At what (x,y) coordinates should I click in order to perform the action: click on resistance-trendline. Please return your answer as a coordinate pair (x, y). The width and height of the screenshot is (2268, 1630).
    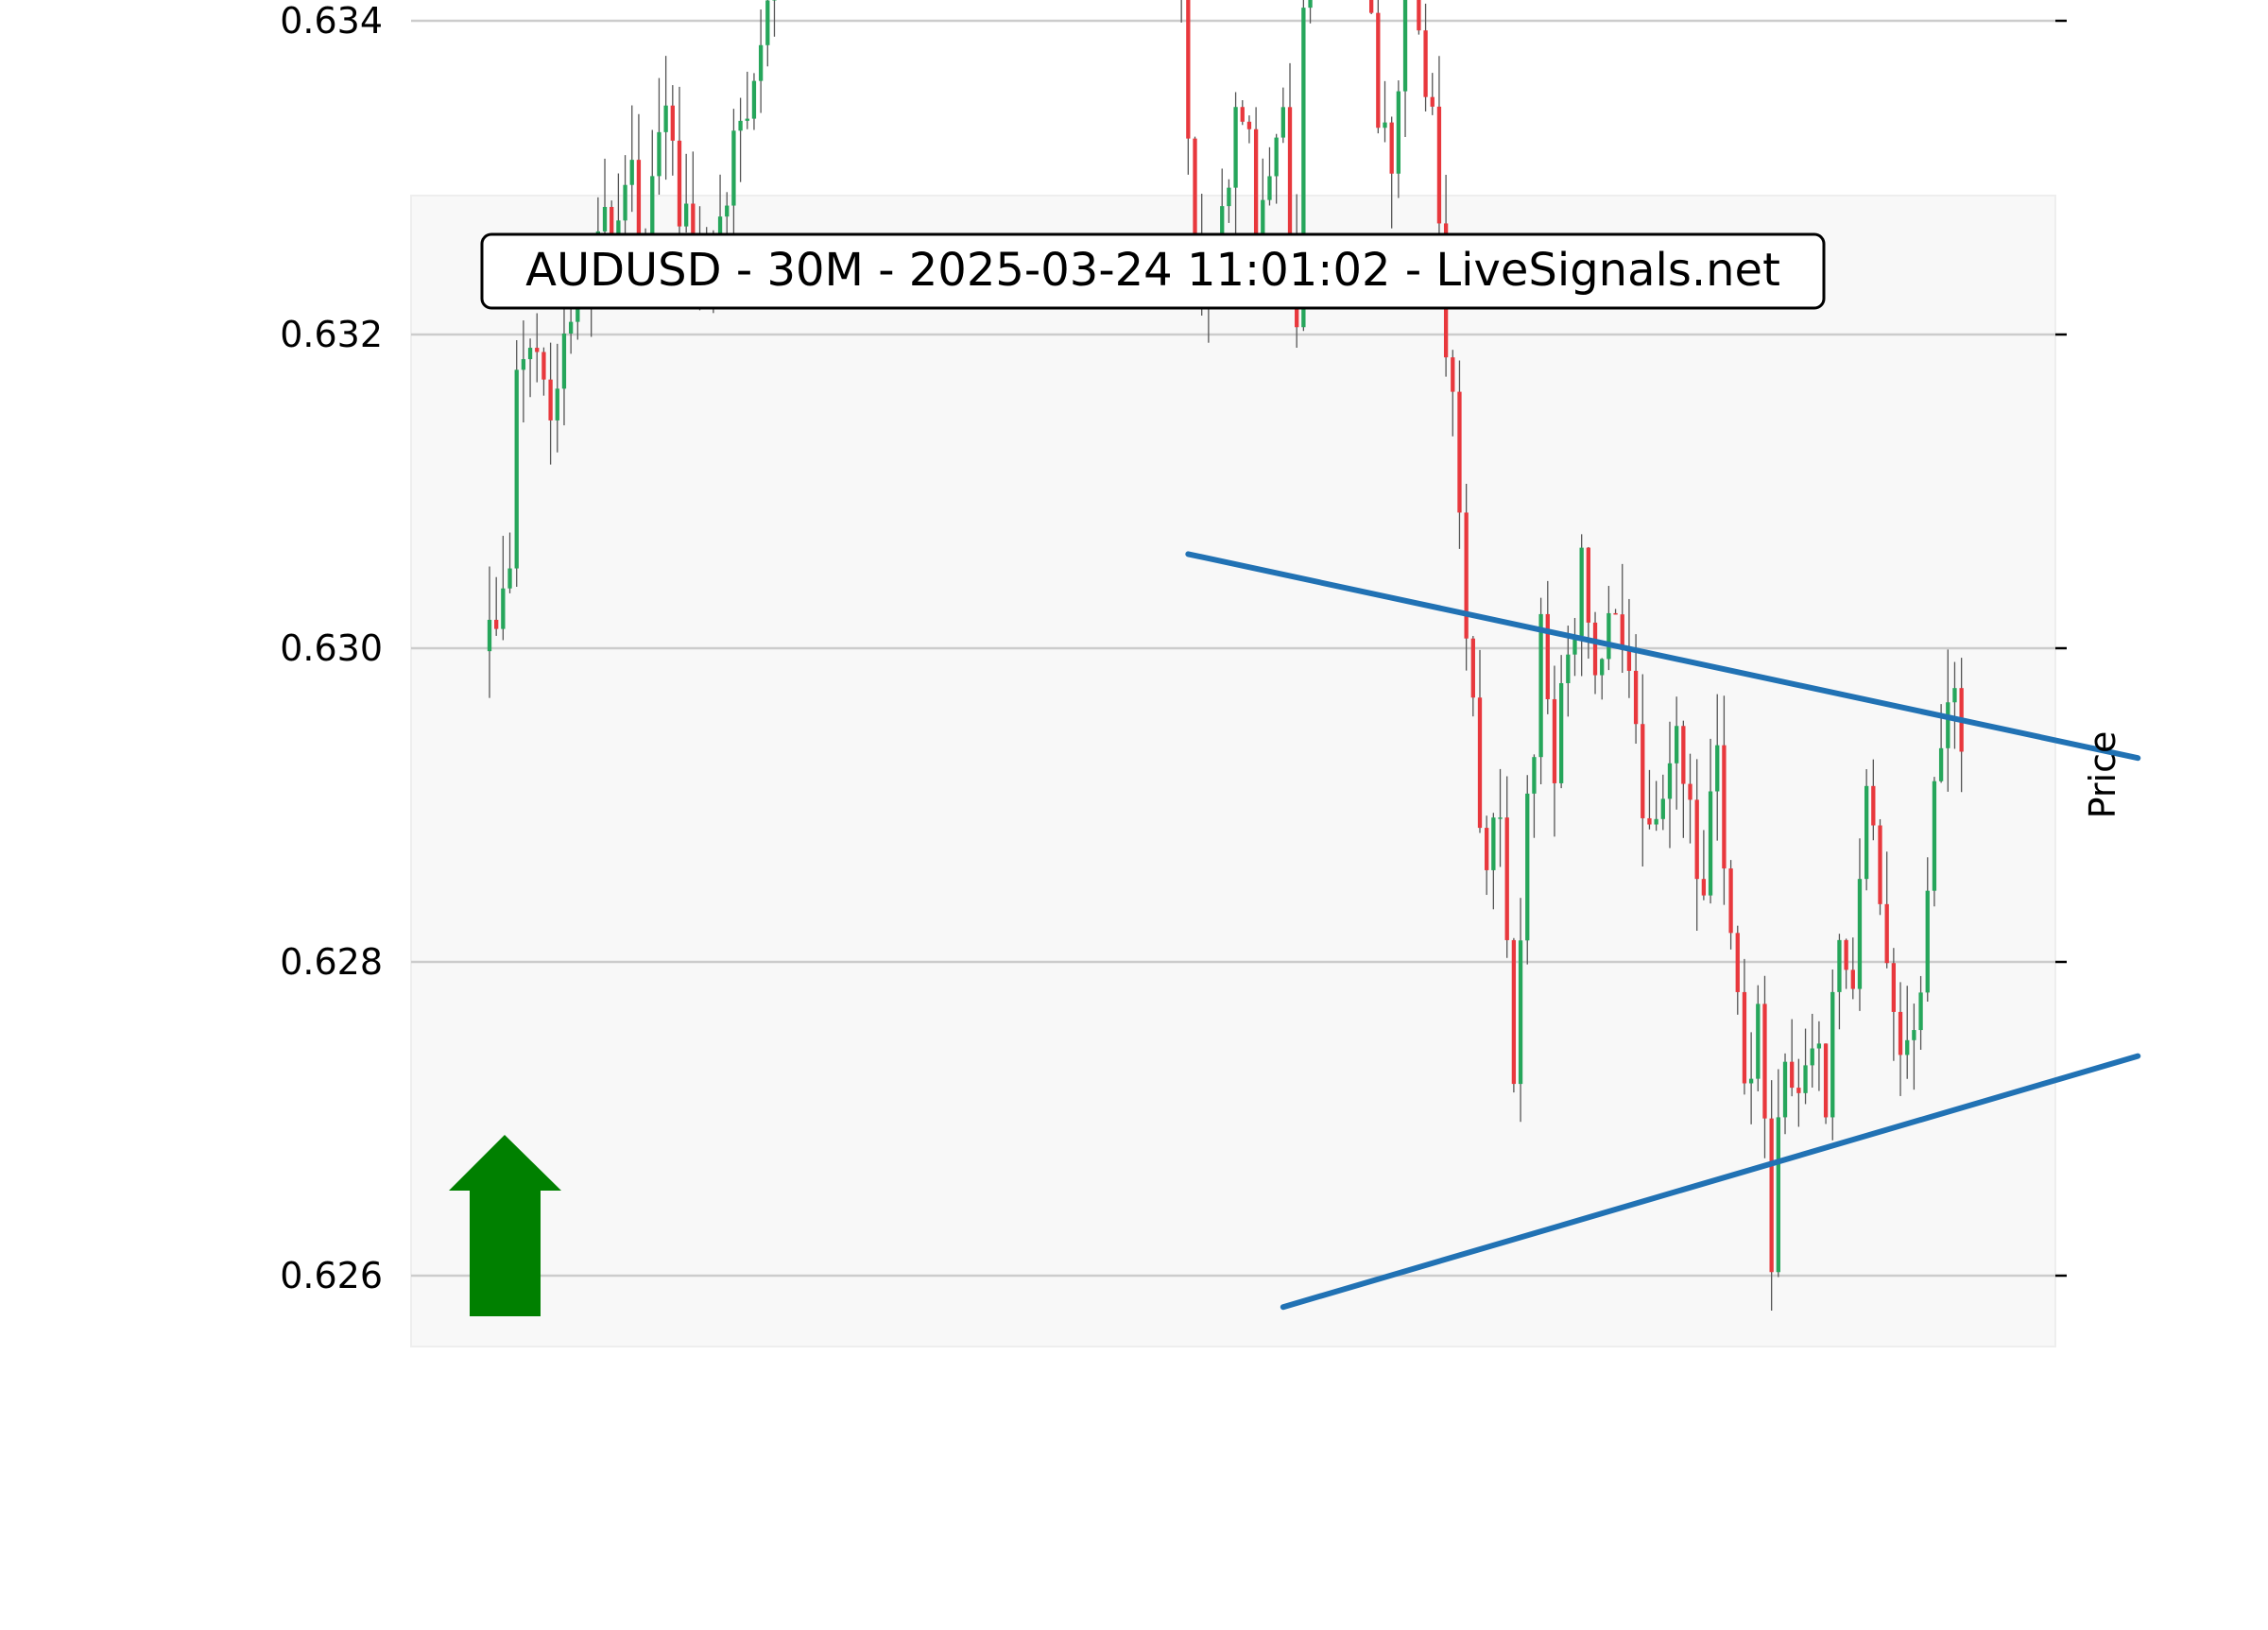
    Looking at the image, I should click on (1663, 657).